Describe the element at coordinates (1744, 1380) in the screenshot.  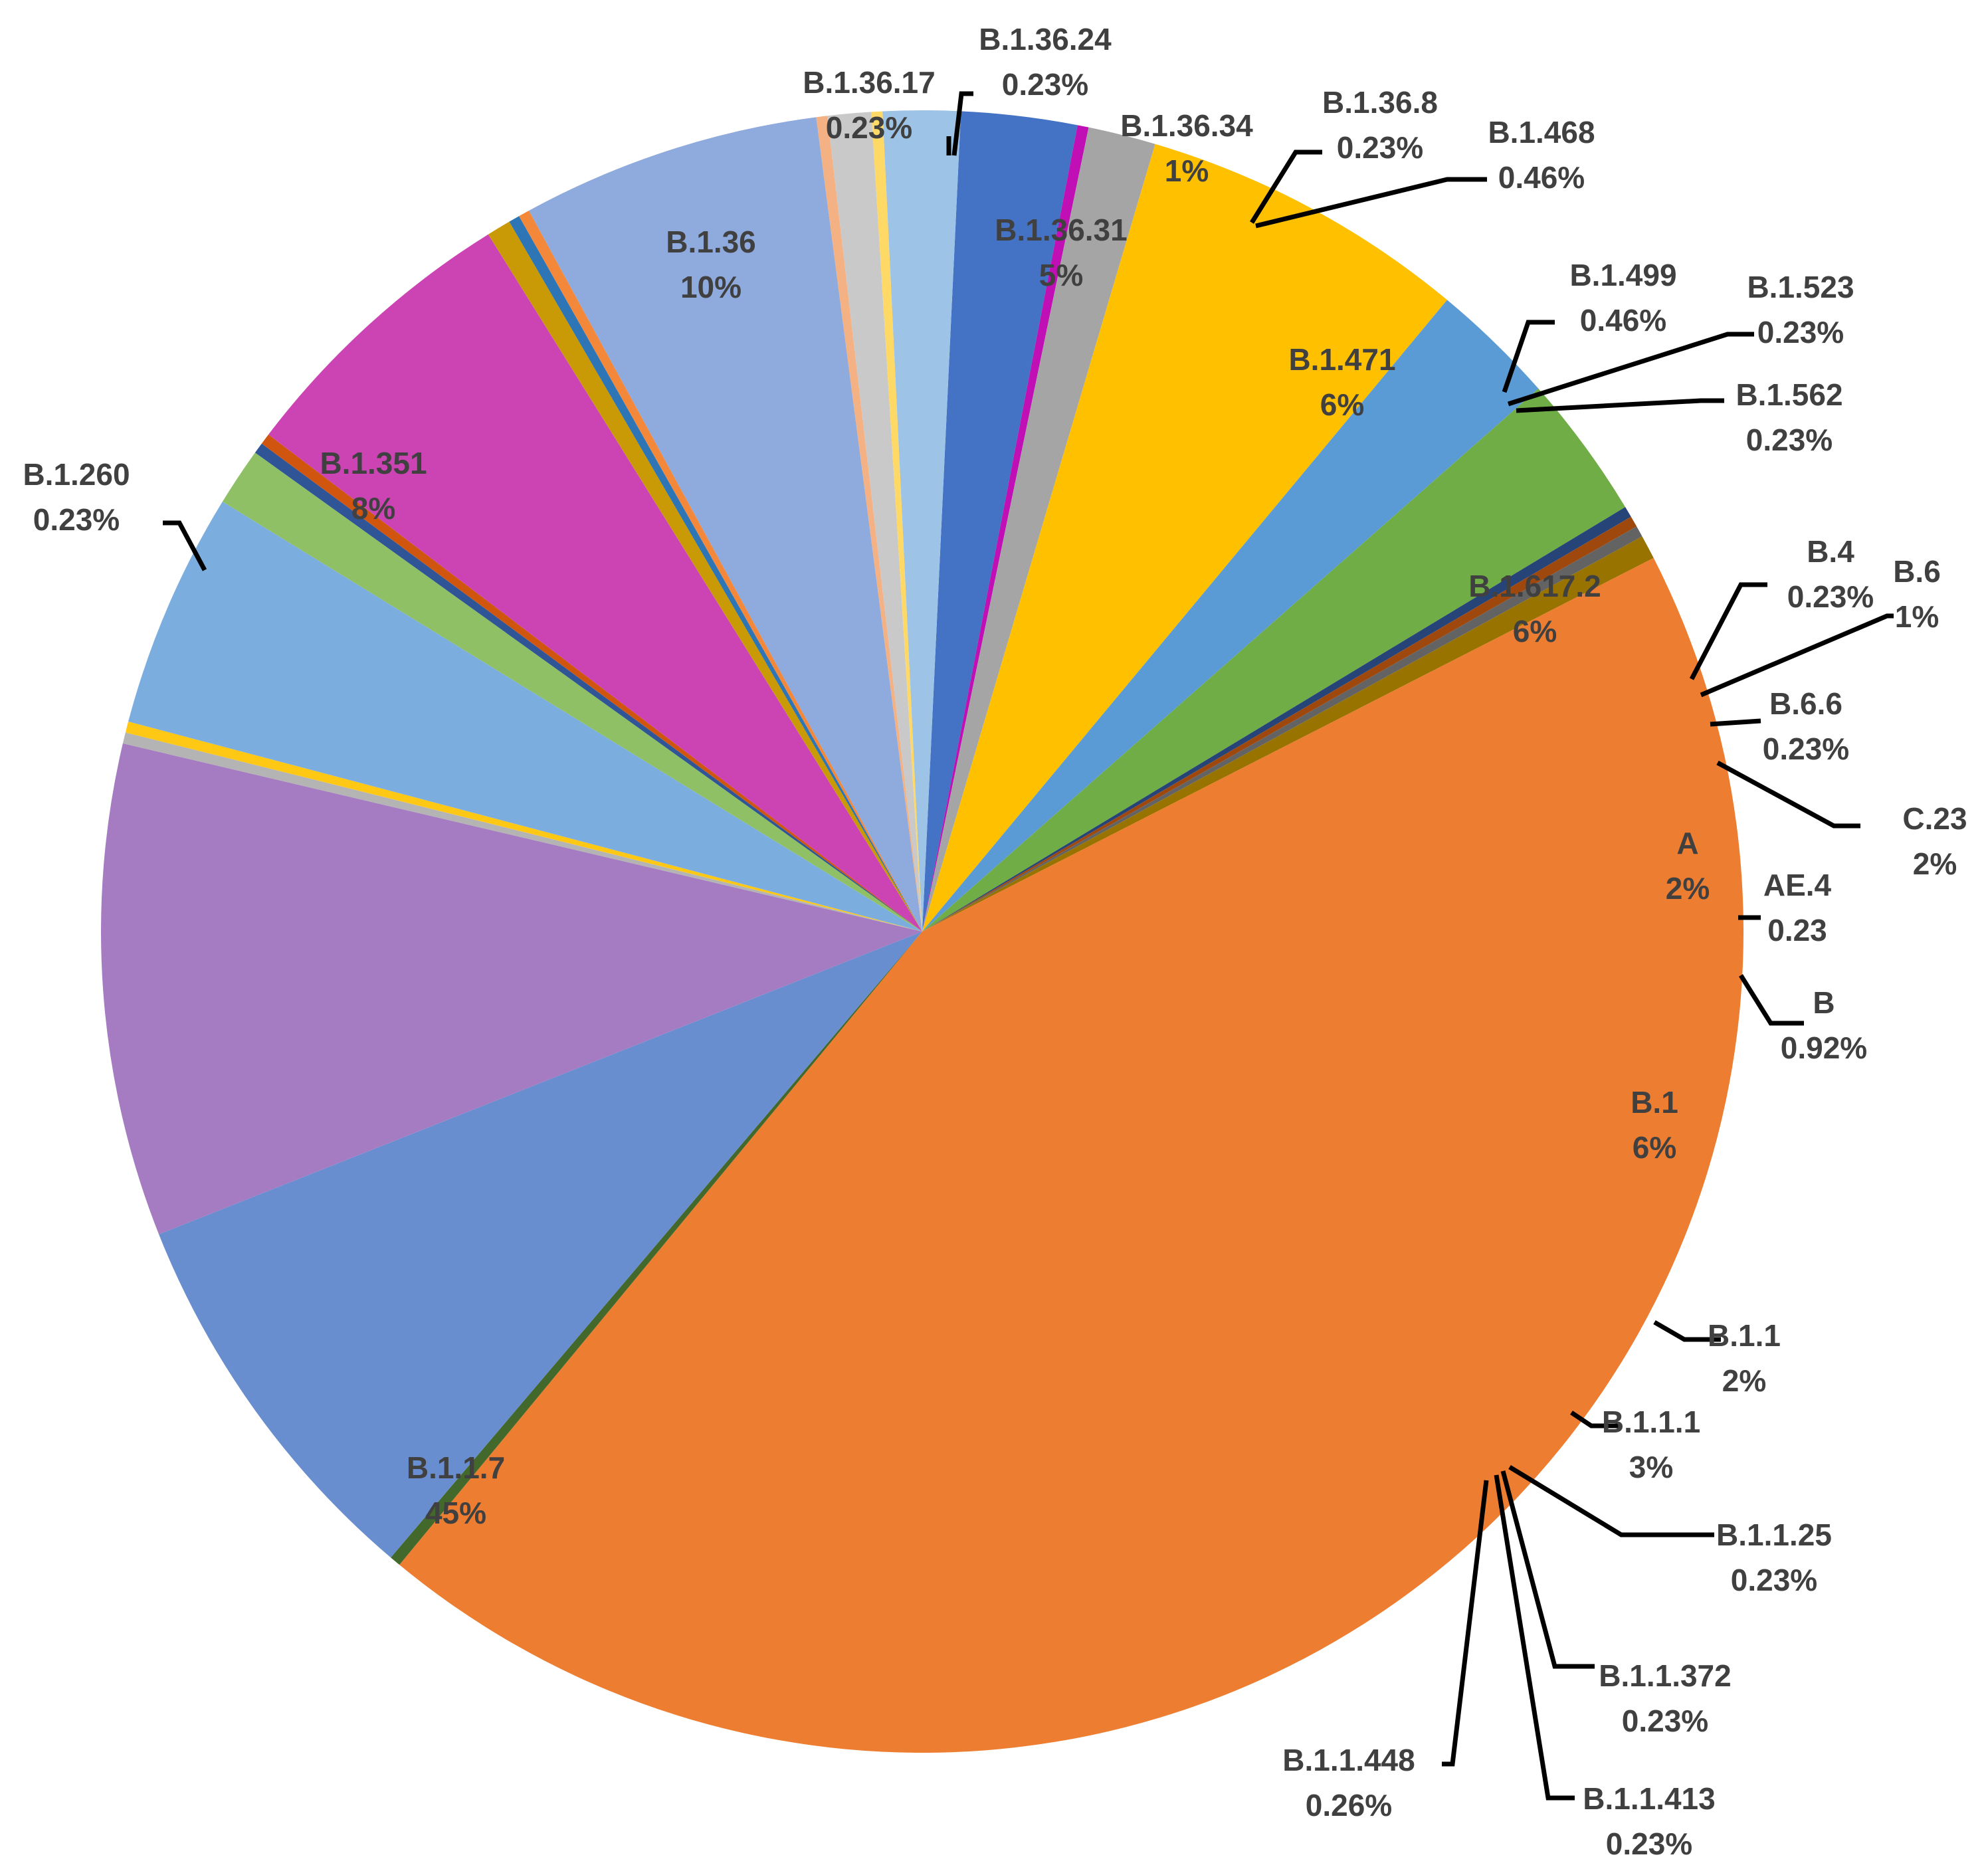
I see `slice-percent-b-1-1: 2%` at that location.